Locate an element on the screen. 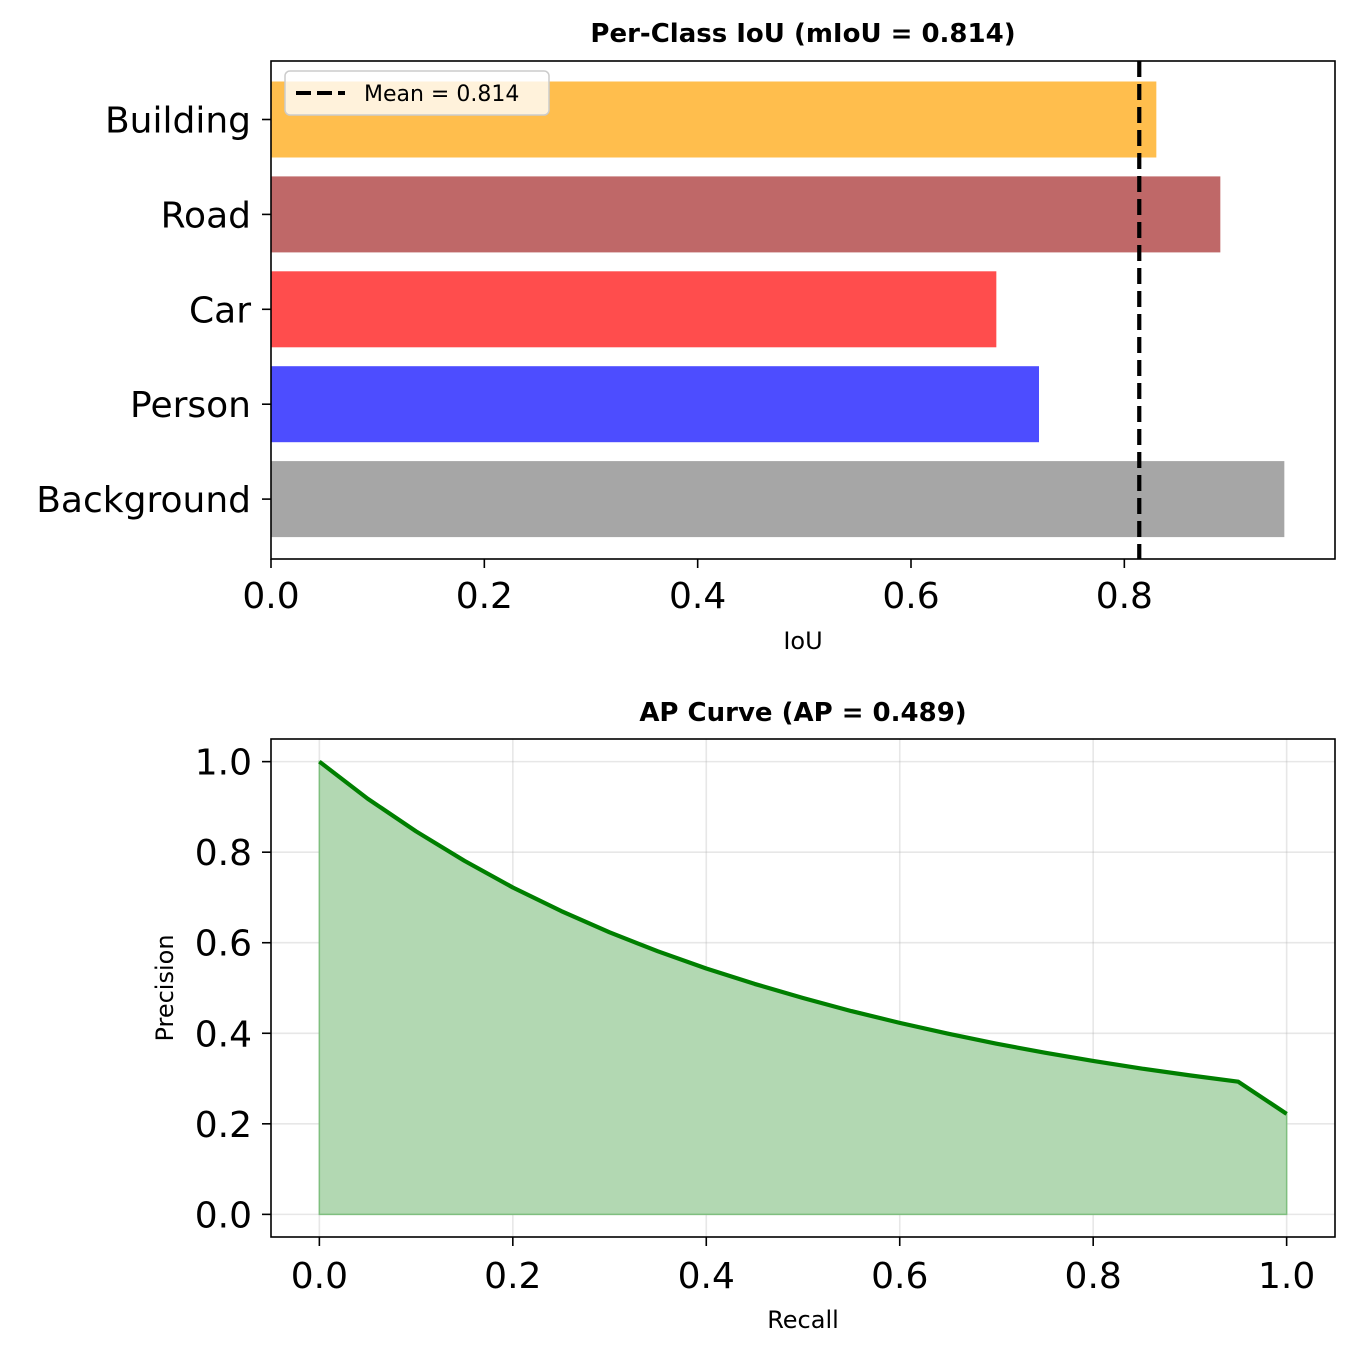  iou-x-axis-label: IoU is located at coordinates (802, 641).